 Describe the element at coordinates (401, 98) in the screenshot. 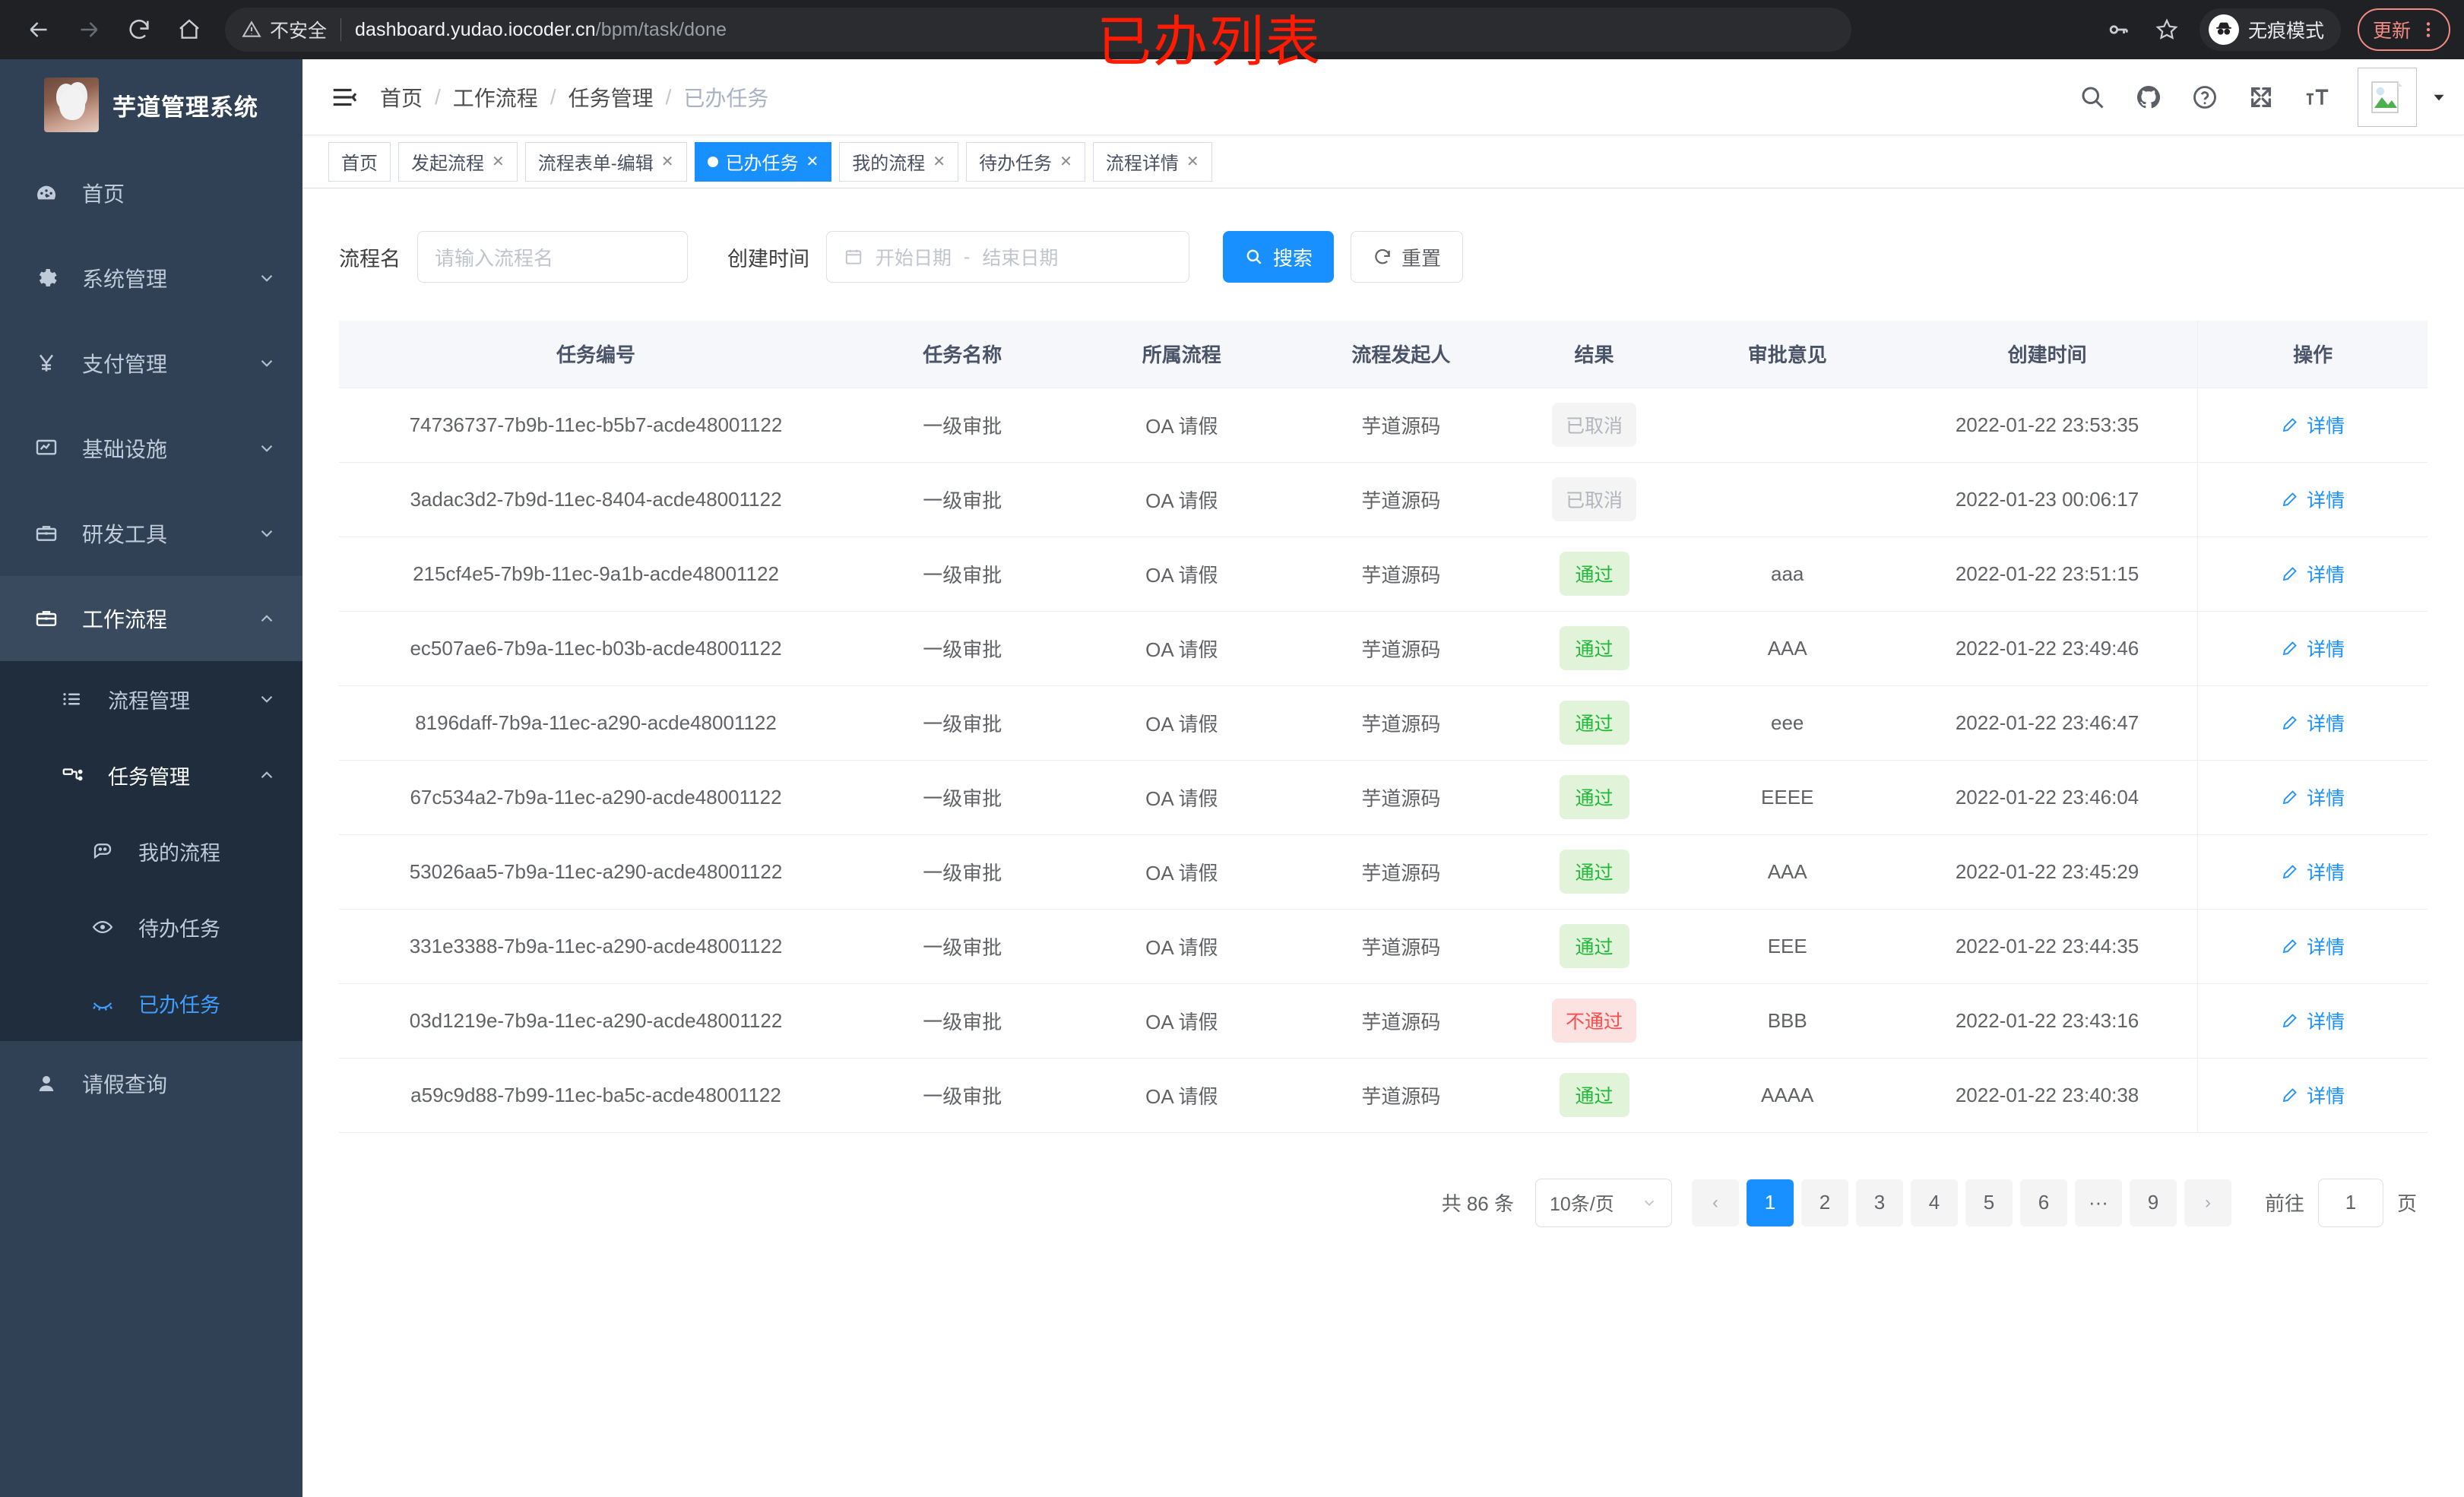

I see `breadcrumb-item: 首页` at that location.